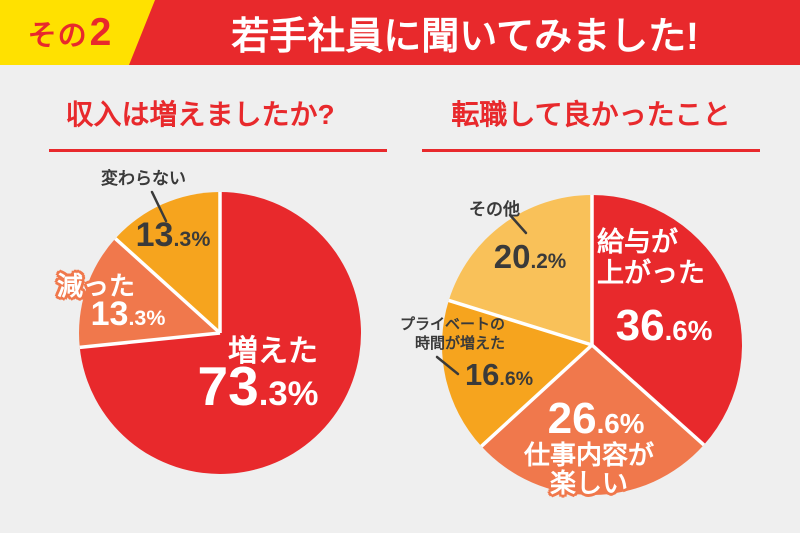 The width and height of the screenshot is (800, 533). What do you see at coordinates (128, 314) in the screenshot?
I see `slice-value-decreased: 13.3%` at bounding box center [128, 314].